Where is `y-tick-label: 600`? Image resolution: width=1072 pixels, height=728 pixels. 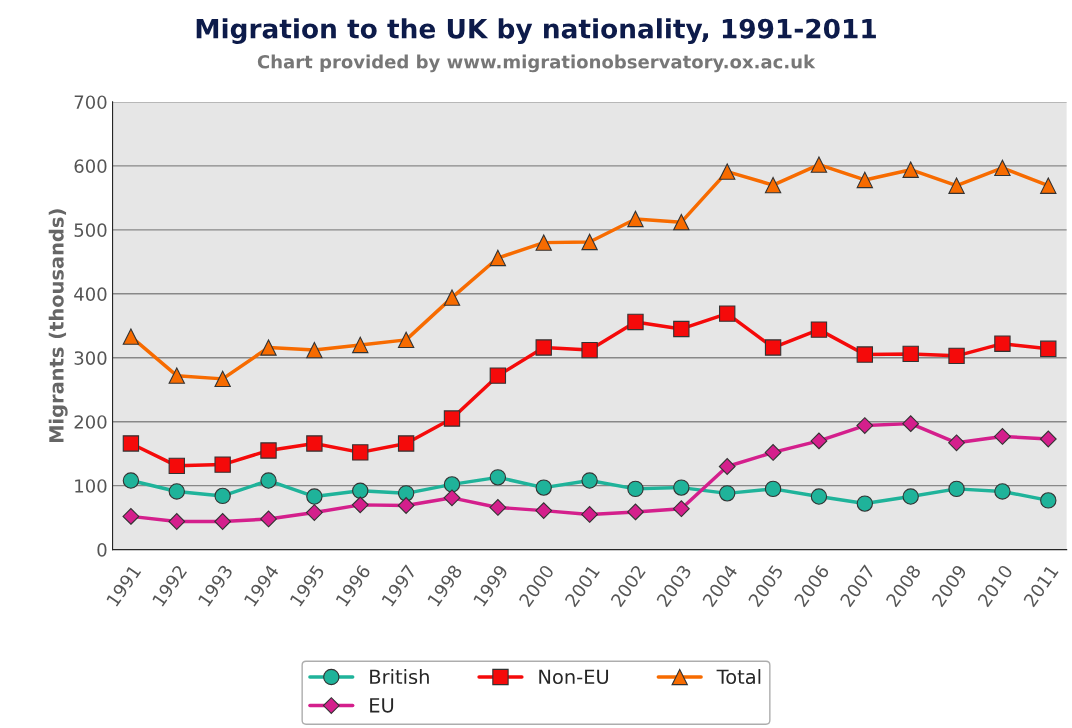 y-tick-label: 600 is located at coordinates (90, 166).